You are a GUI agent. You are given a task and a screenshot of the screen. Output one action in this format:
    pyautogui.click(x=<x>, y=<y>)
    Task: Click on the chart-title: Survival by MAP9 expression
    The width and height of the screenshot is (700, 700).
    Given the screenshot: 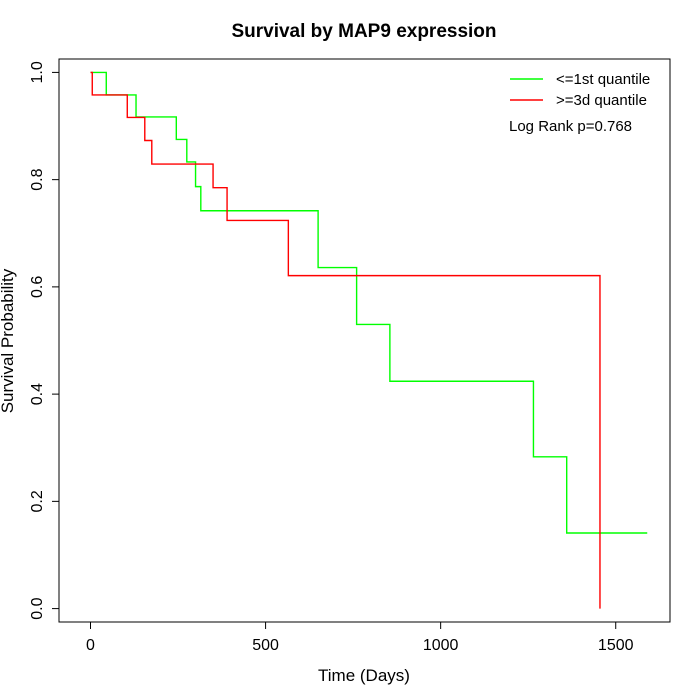 What is the action you would take?
    pyautogui.click(x=363, y=31)
    